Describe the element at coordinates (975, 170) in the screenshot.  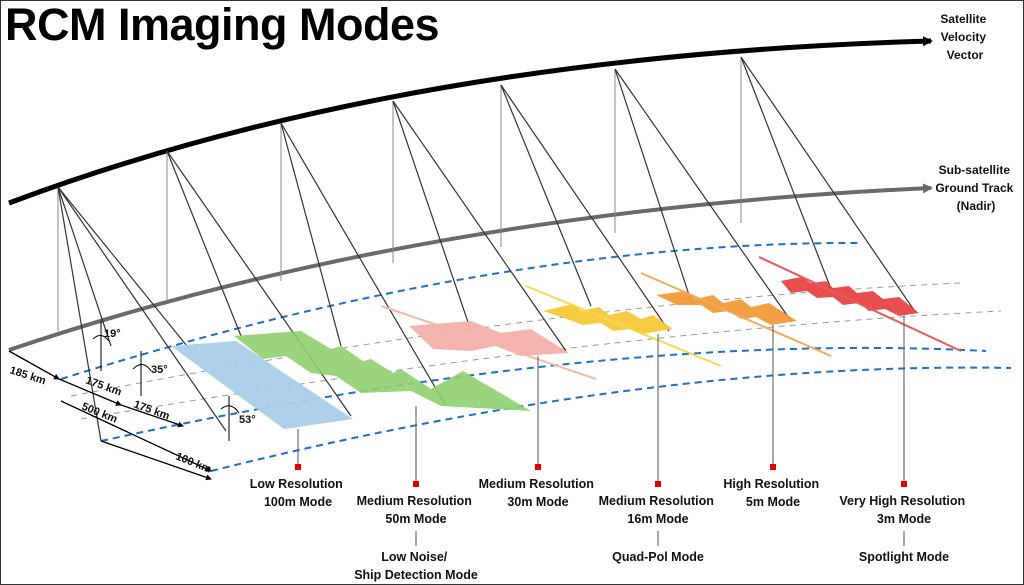
I see `ground-track-label-1: Sub-satellite` at that location.